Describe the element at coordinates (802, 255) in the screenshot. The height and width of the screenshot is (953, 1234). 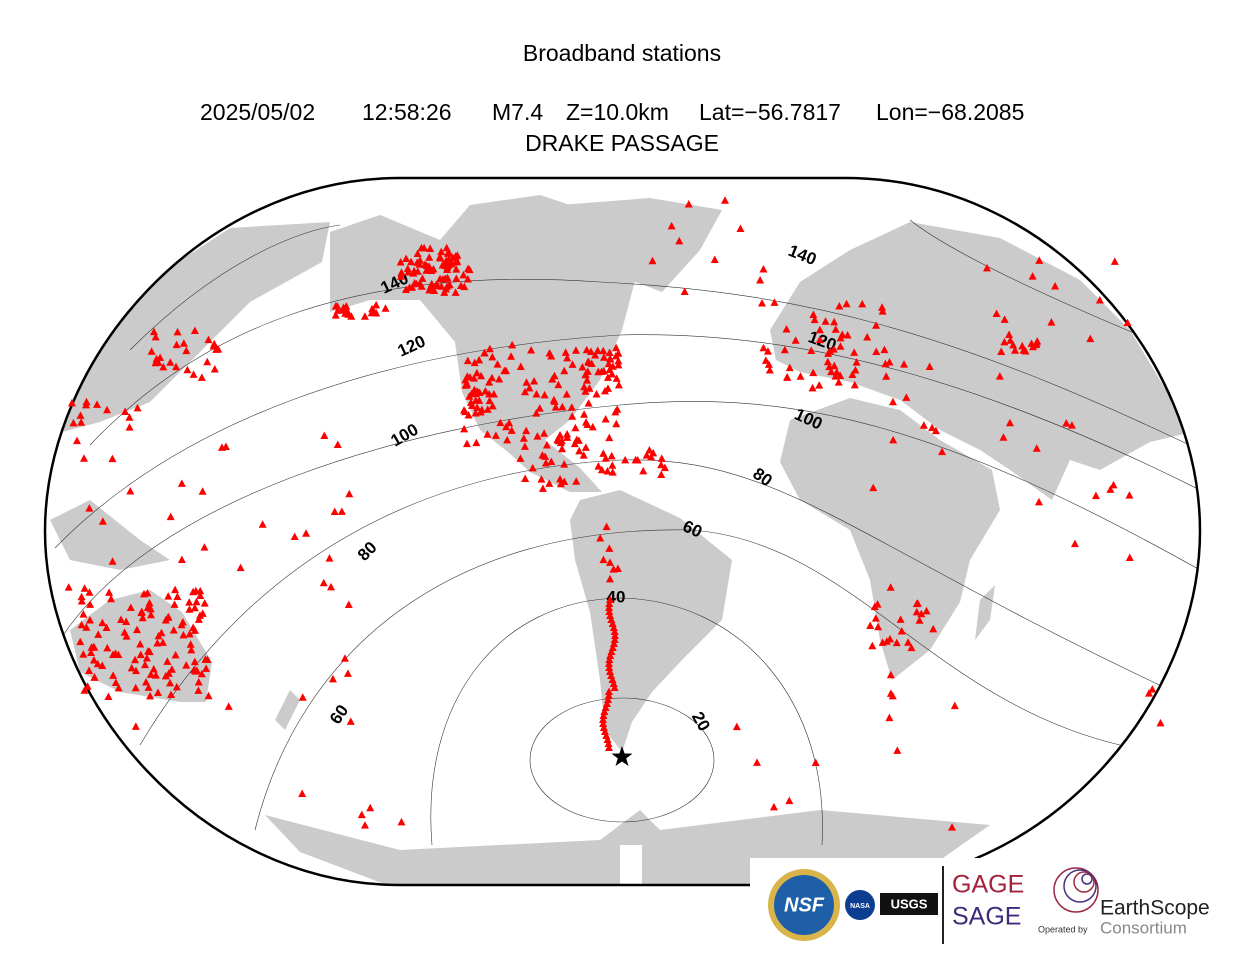
I see `contour-label: 140` at that location.